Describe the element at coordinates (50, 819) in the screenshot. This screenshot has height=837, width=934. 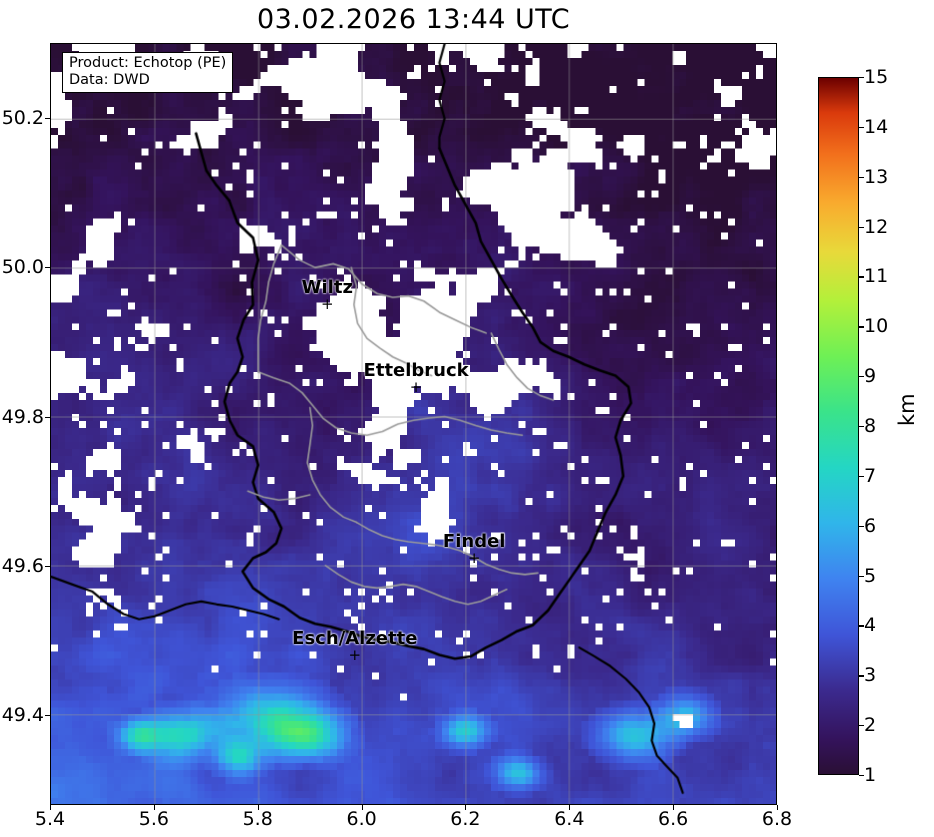
I see `x-tick-label: 5.4` at that location.